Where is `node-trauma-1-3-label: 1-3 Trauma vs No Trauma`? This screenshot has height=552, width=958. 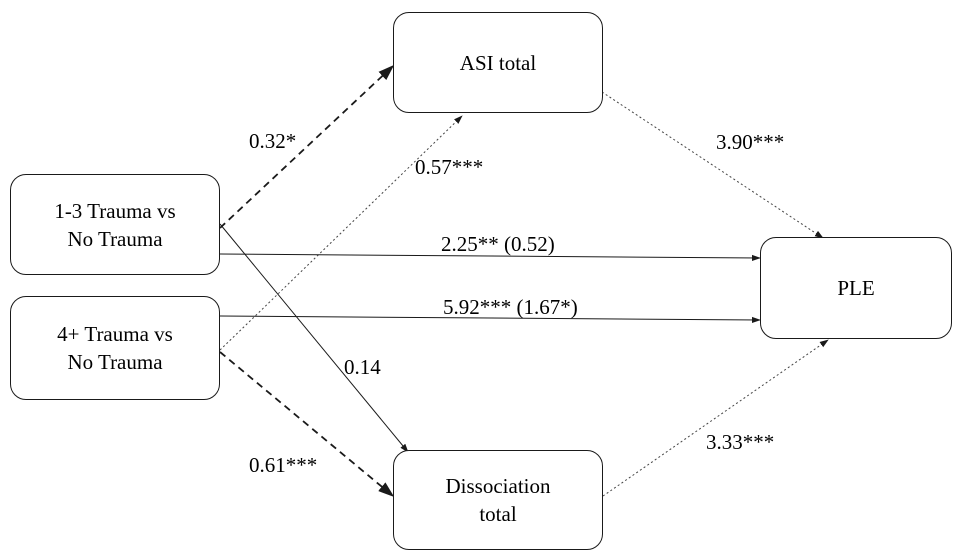 node-trauma-1-3-label: 1-3 Trauma vs No Trauma is located at coordinates (115, 224).